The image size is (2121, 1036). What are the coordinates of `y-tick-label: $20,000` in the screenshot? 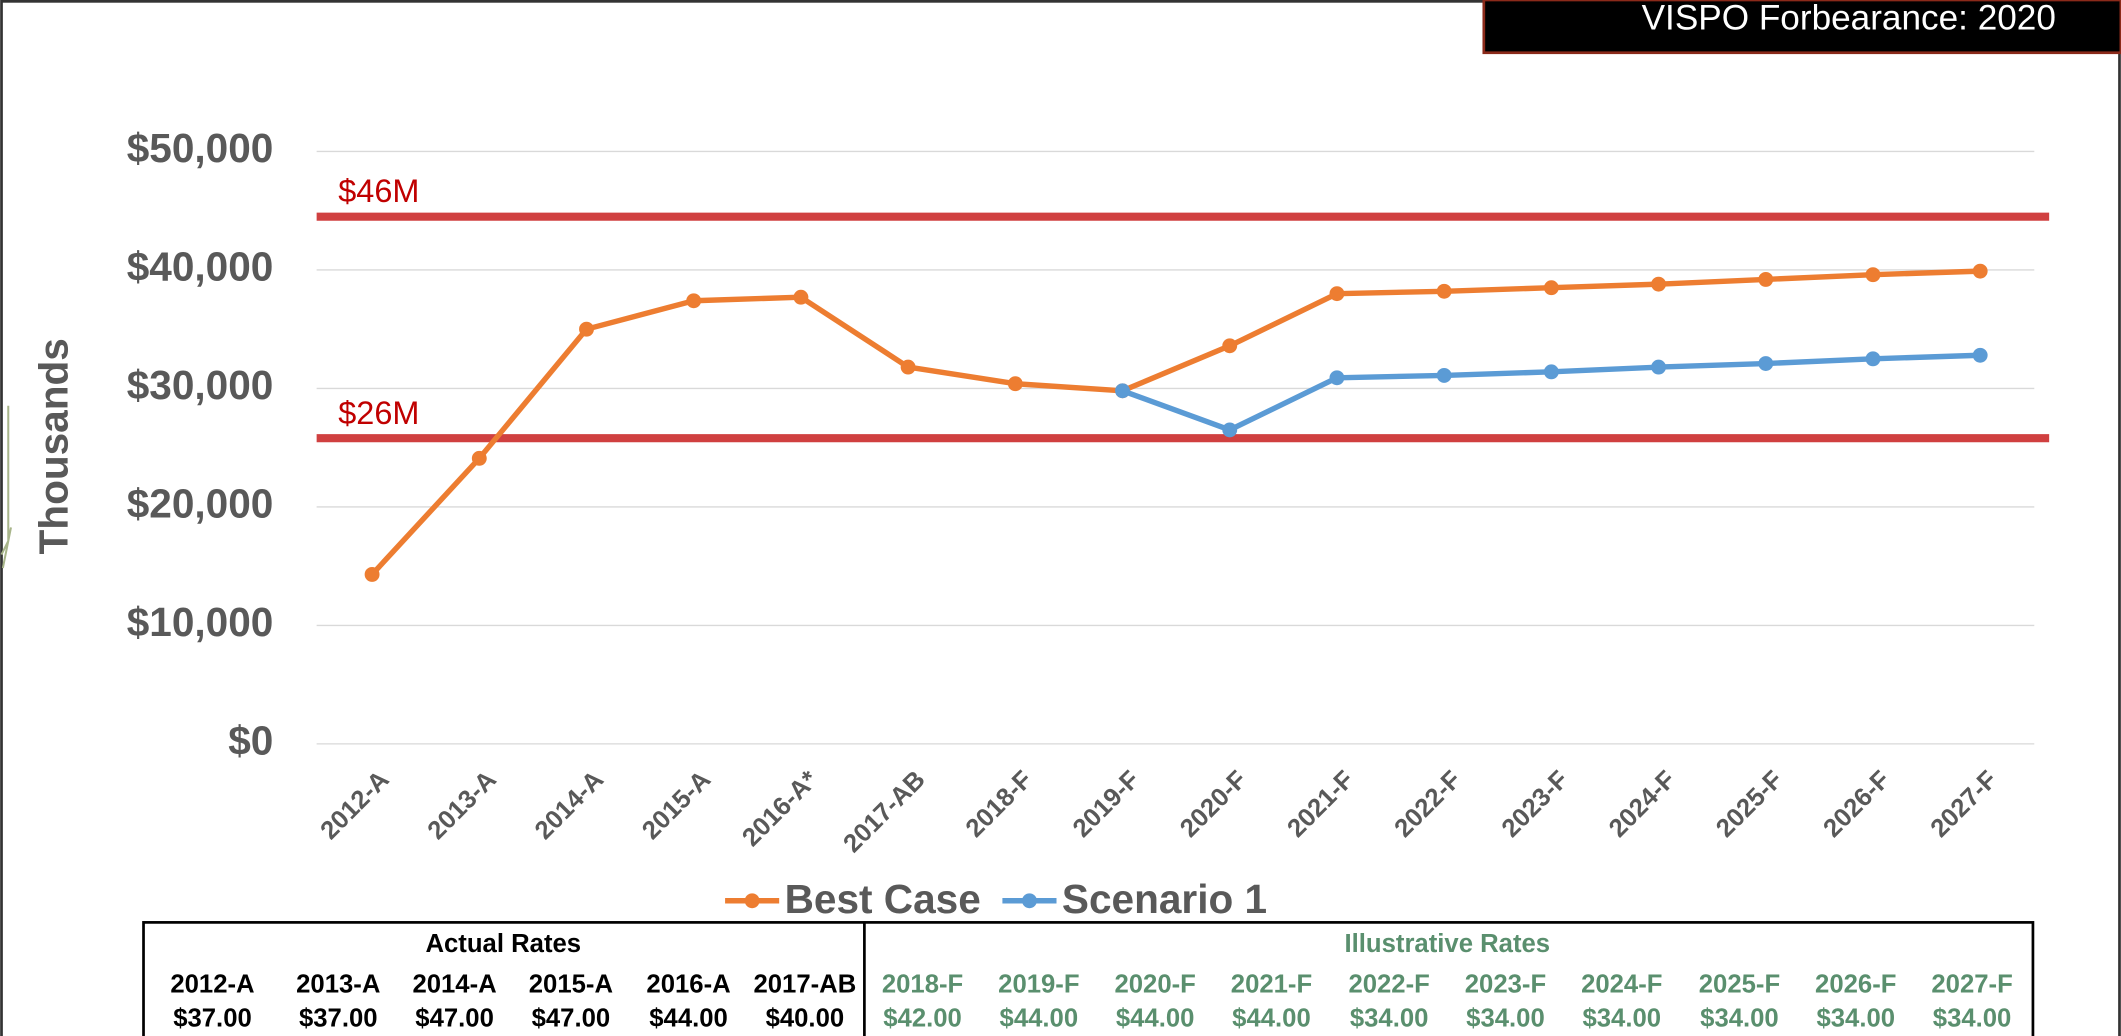 It's located at (200, 504).